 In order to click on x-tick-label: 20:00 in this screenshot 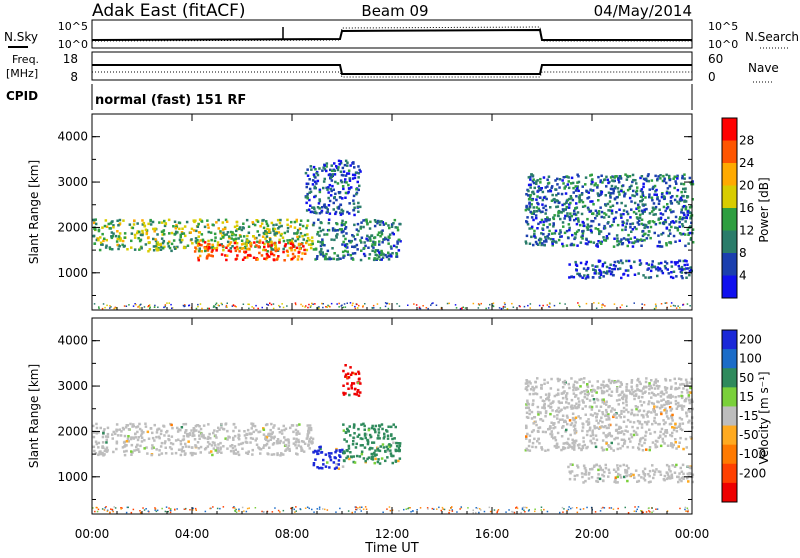, I will do `click(592, 534)`.